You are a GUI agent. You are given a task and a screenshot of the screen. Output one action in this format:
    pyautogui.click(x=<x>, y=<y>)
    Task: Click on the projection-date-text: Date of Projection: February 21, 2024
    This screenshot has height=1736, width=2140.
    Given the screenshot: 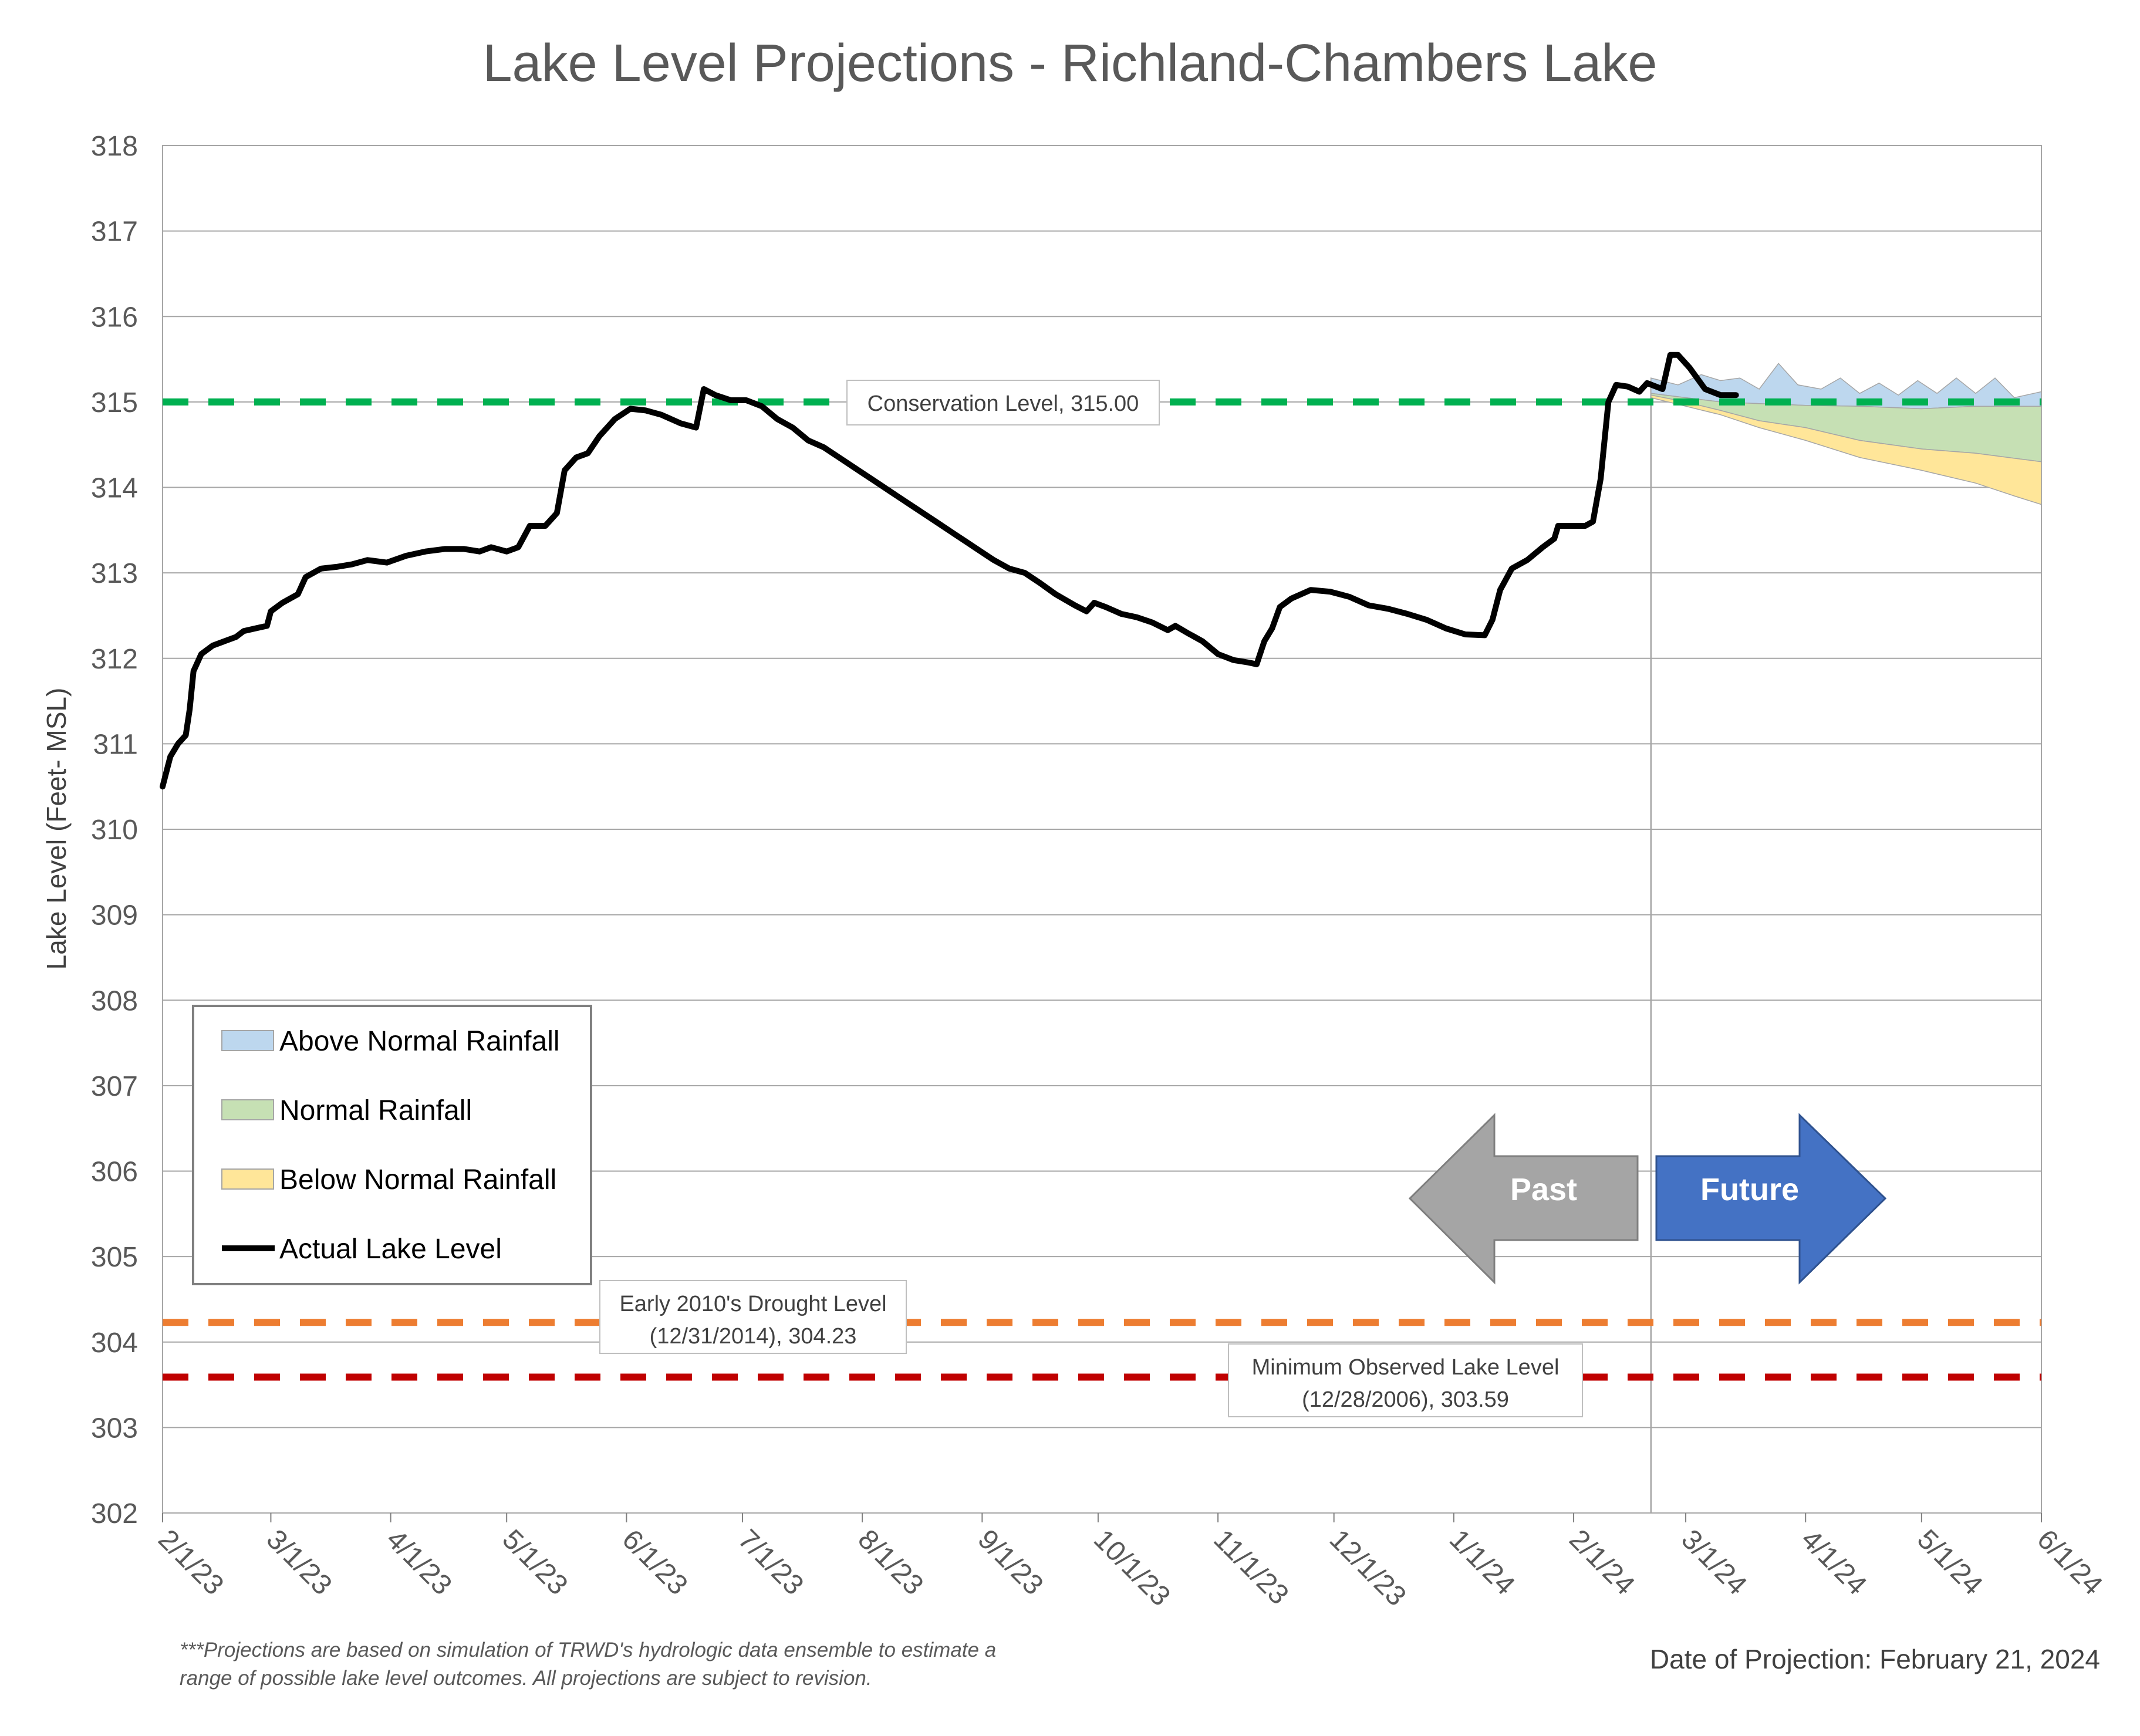 What is the action you would take?
    pyautogui.click(x=1875, y=1659)
    